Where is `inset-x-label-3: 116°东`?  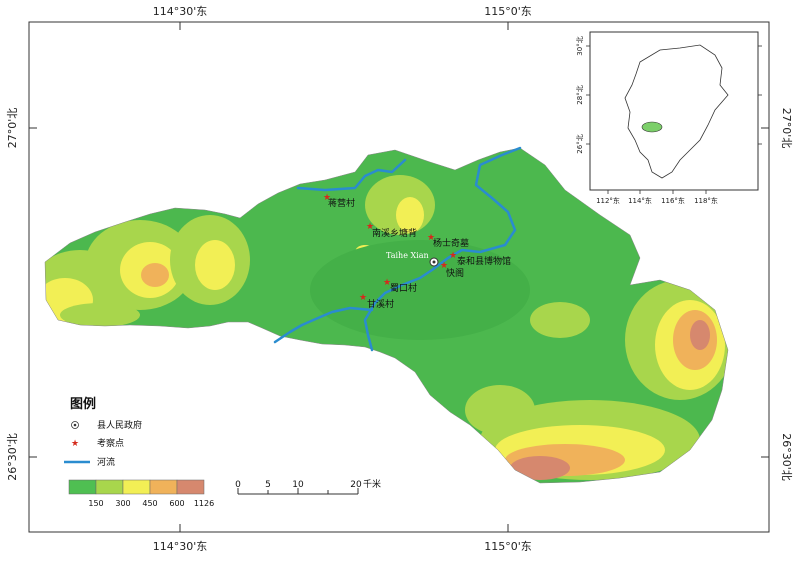
inset-x-label-3: 116°东 is located at coordinates (673, 200).